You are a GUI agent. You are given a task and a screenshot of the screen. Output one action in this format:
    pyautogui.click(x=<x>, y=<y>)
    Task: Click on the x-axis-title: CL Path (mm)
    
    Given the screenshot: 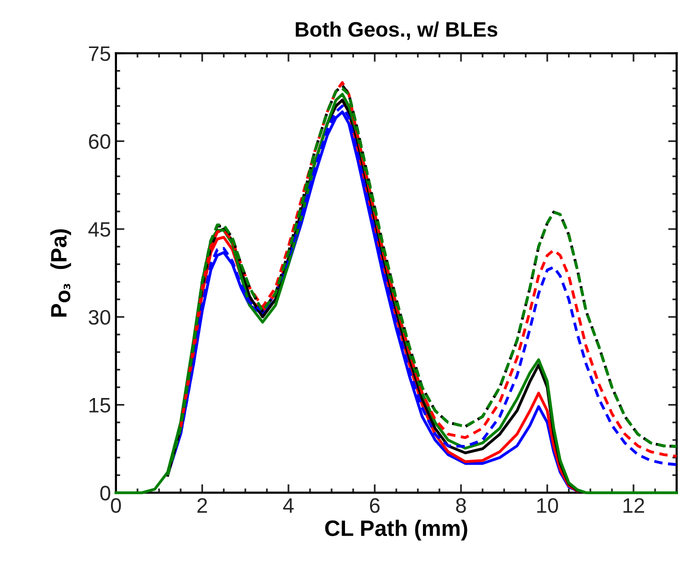 What is the action you would take?
    pyautogui.click(x=396, y=530)
    